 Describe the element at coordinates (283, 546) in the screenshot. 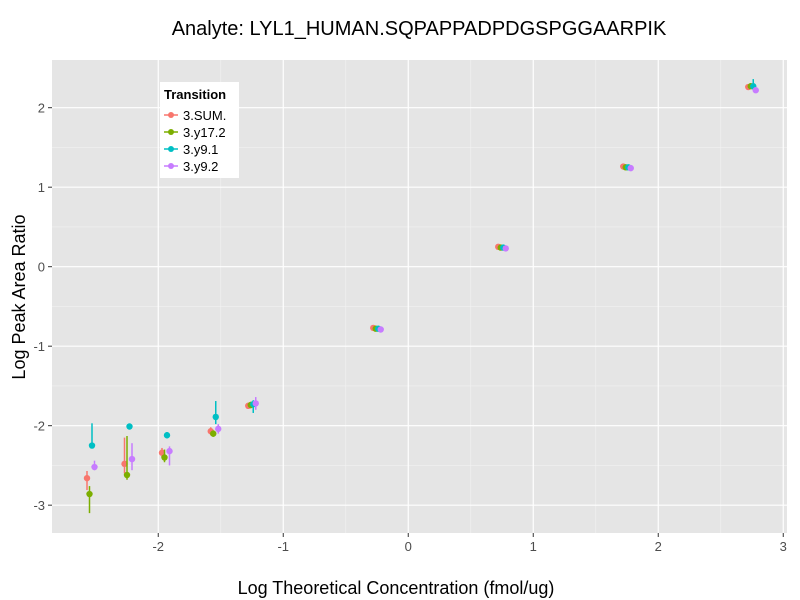

I see `x-tick-label: -1` at that location.